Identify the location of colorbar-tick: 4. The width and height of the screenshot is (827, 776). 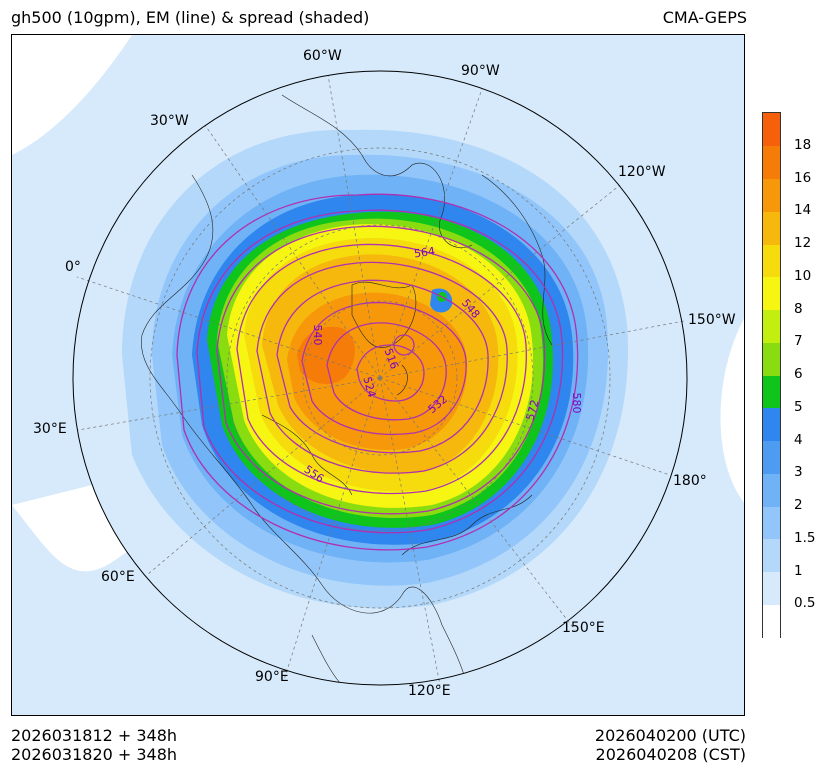
(798, 439).